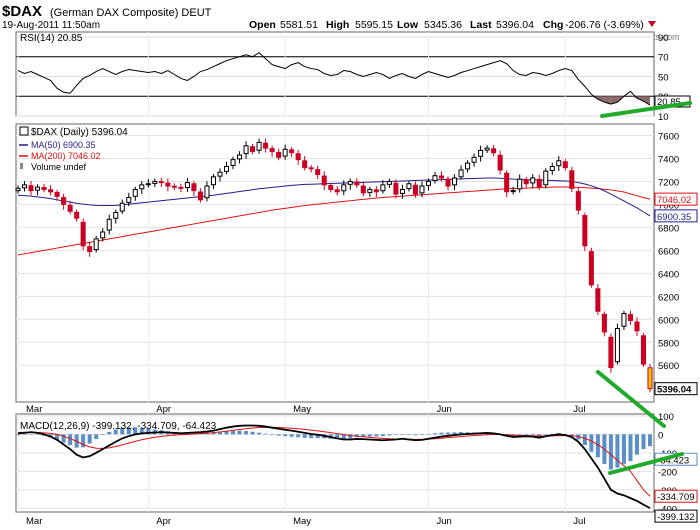  What do you see at coordinates (663, 58) in the screenshot?
I see `rsi-tick-label: 70` at bounding box center [663, 58].